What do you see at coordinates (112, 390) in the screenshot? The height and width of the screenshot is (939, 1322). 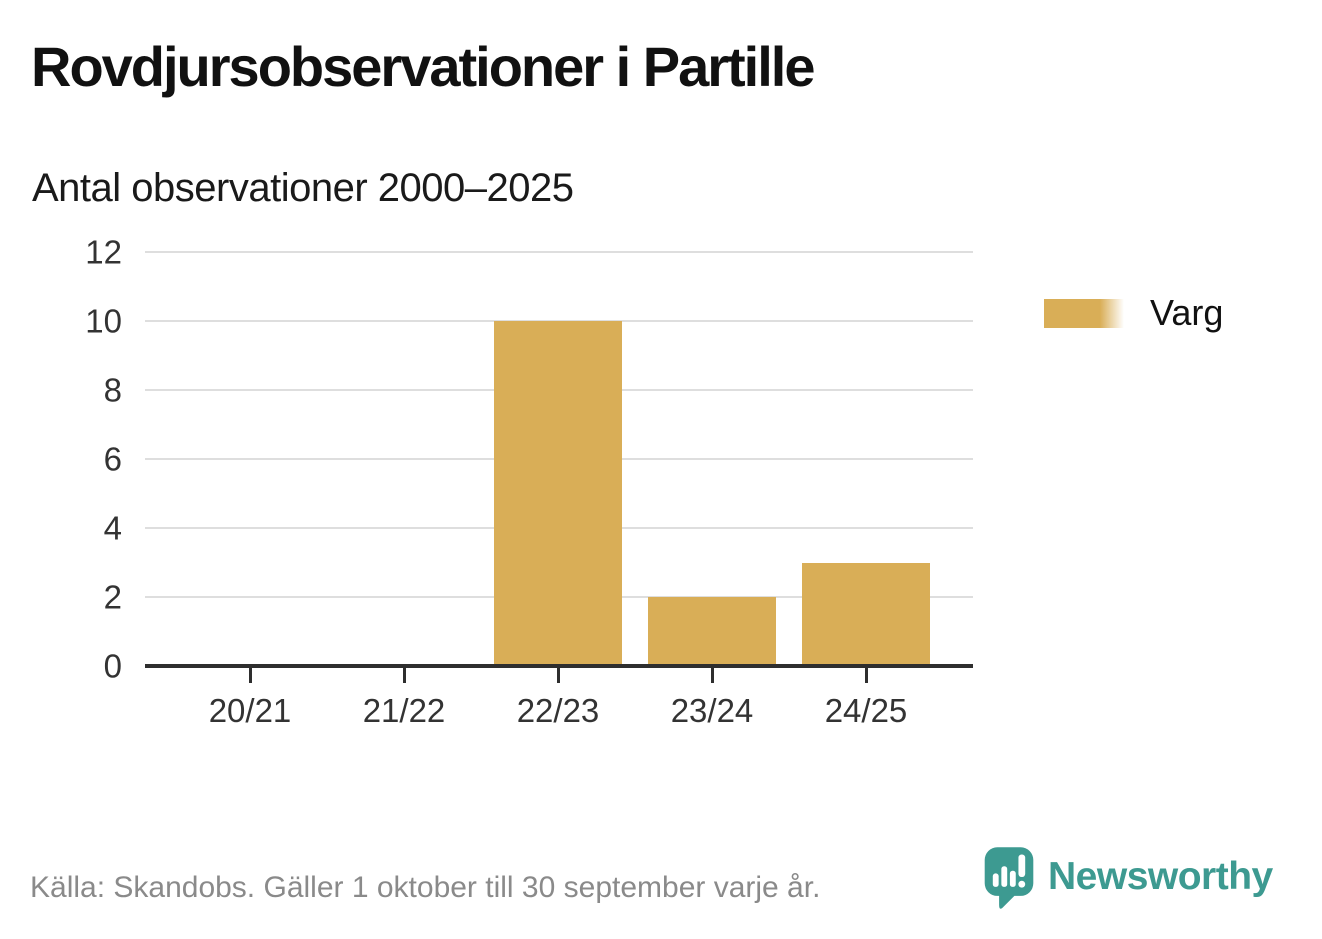 I see `y-axis-tick-label-8: 8` at bounding box center [112, 390].